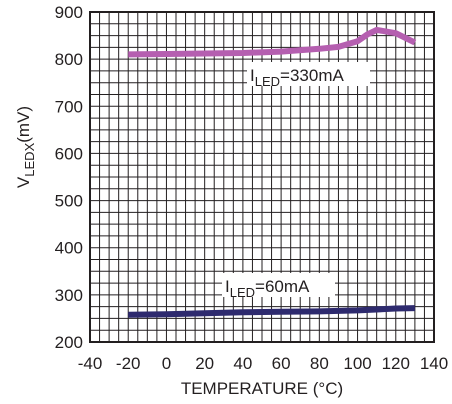  I want to click on series-line-60ma, so click(271, 311).